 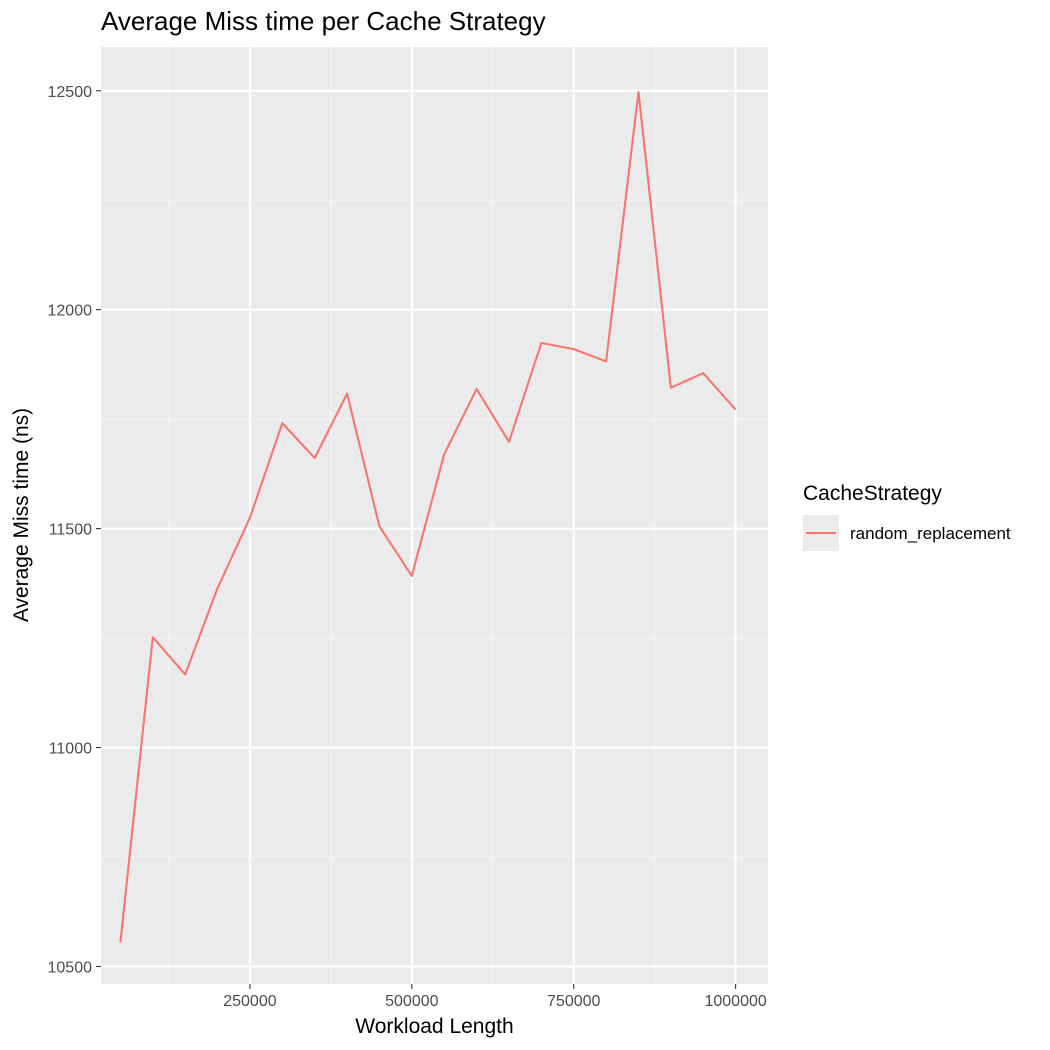 I want to click on y-axis: 10500 11000 11500 12000 12500, so click(x=74, y=530).